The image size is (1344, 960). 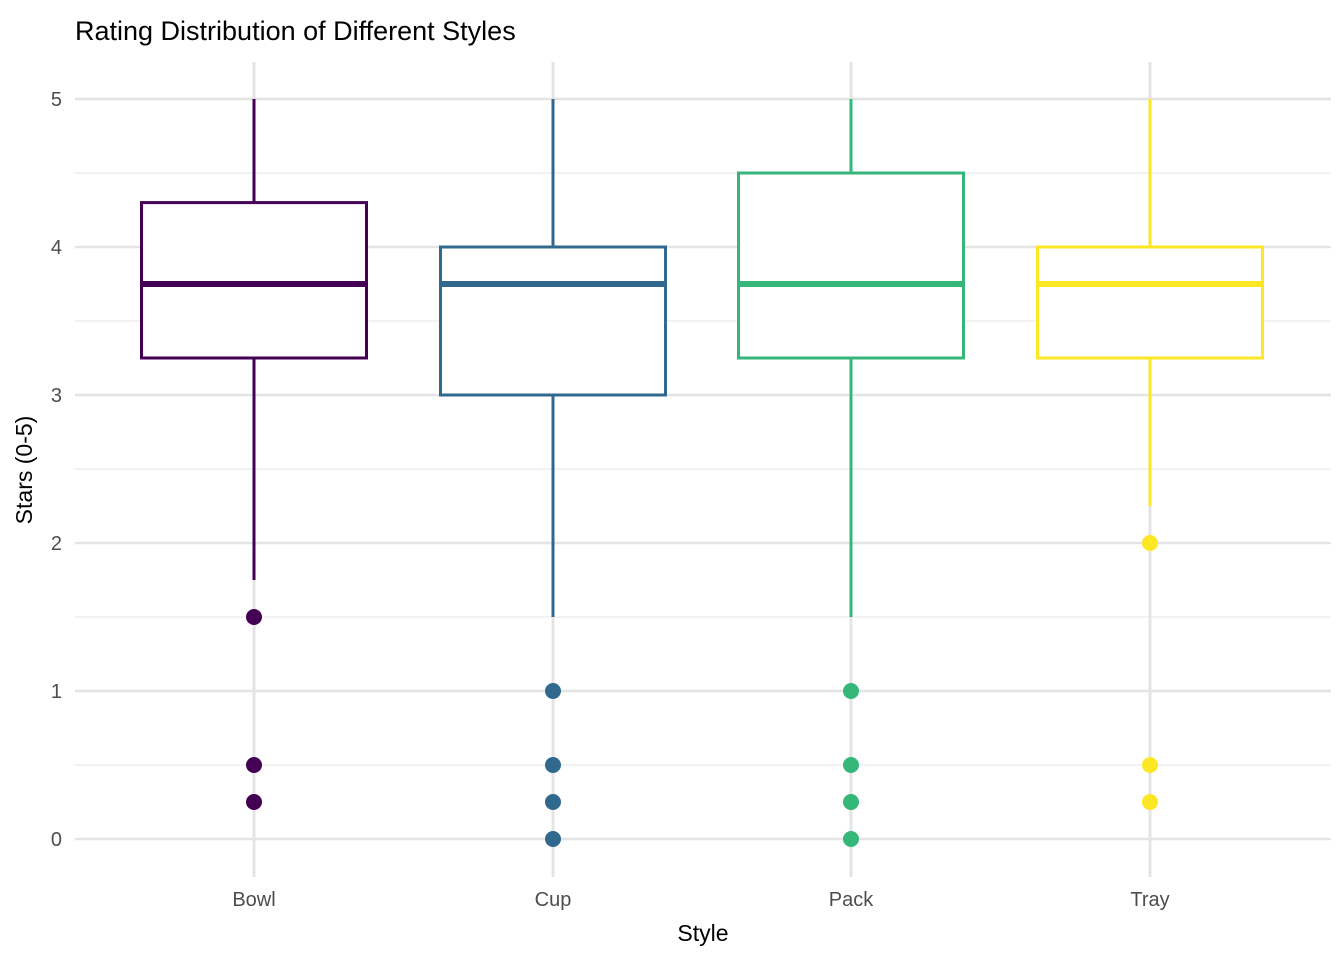 I want to click on chart-title: Rating Distribution of Different Styles, so click(x=295, y=31).